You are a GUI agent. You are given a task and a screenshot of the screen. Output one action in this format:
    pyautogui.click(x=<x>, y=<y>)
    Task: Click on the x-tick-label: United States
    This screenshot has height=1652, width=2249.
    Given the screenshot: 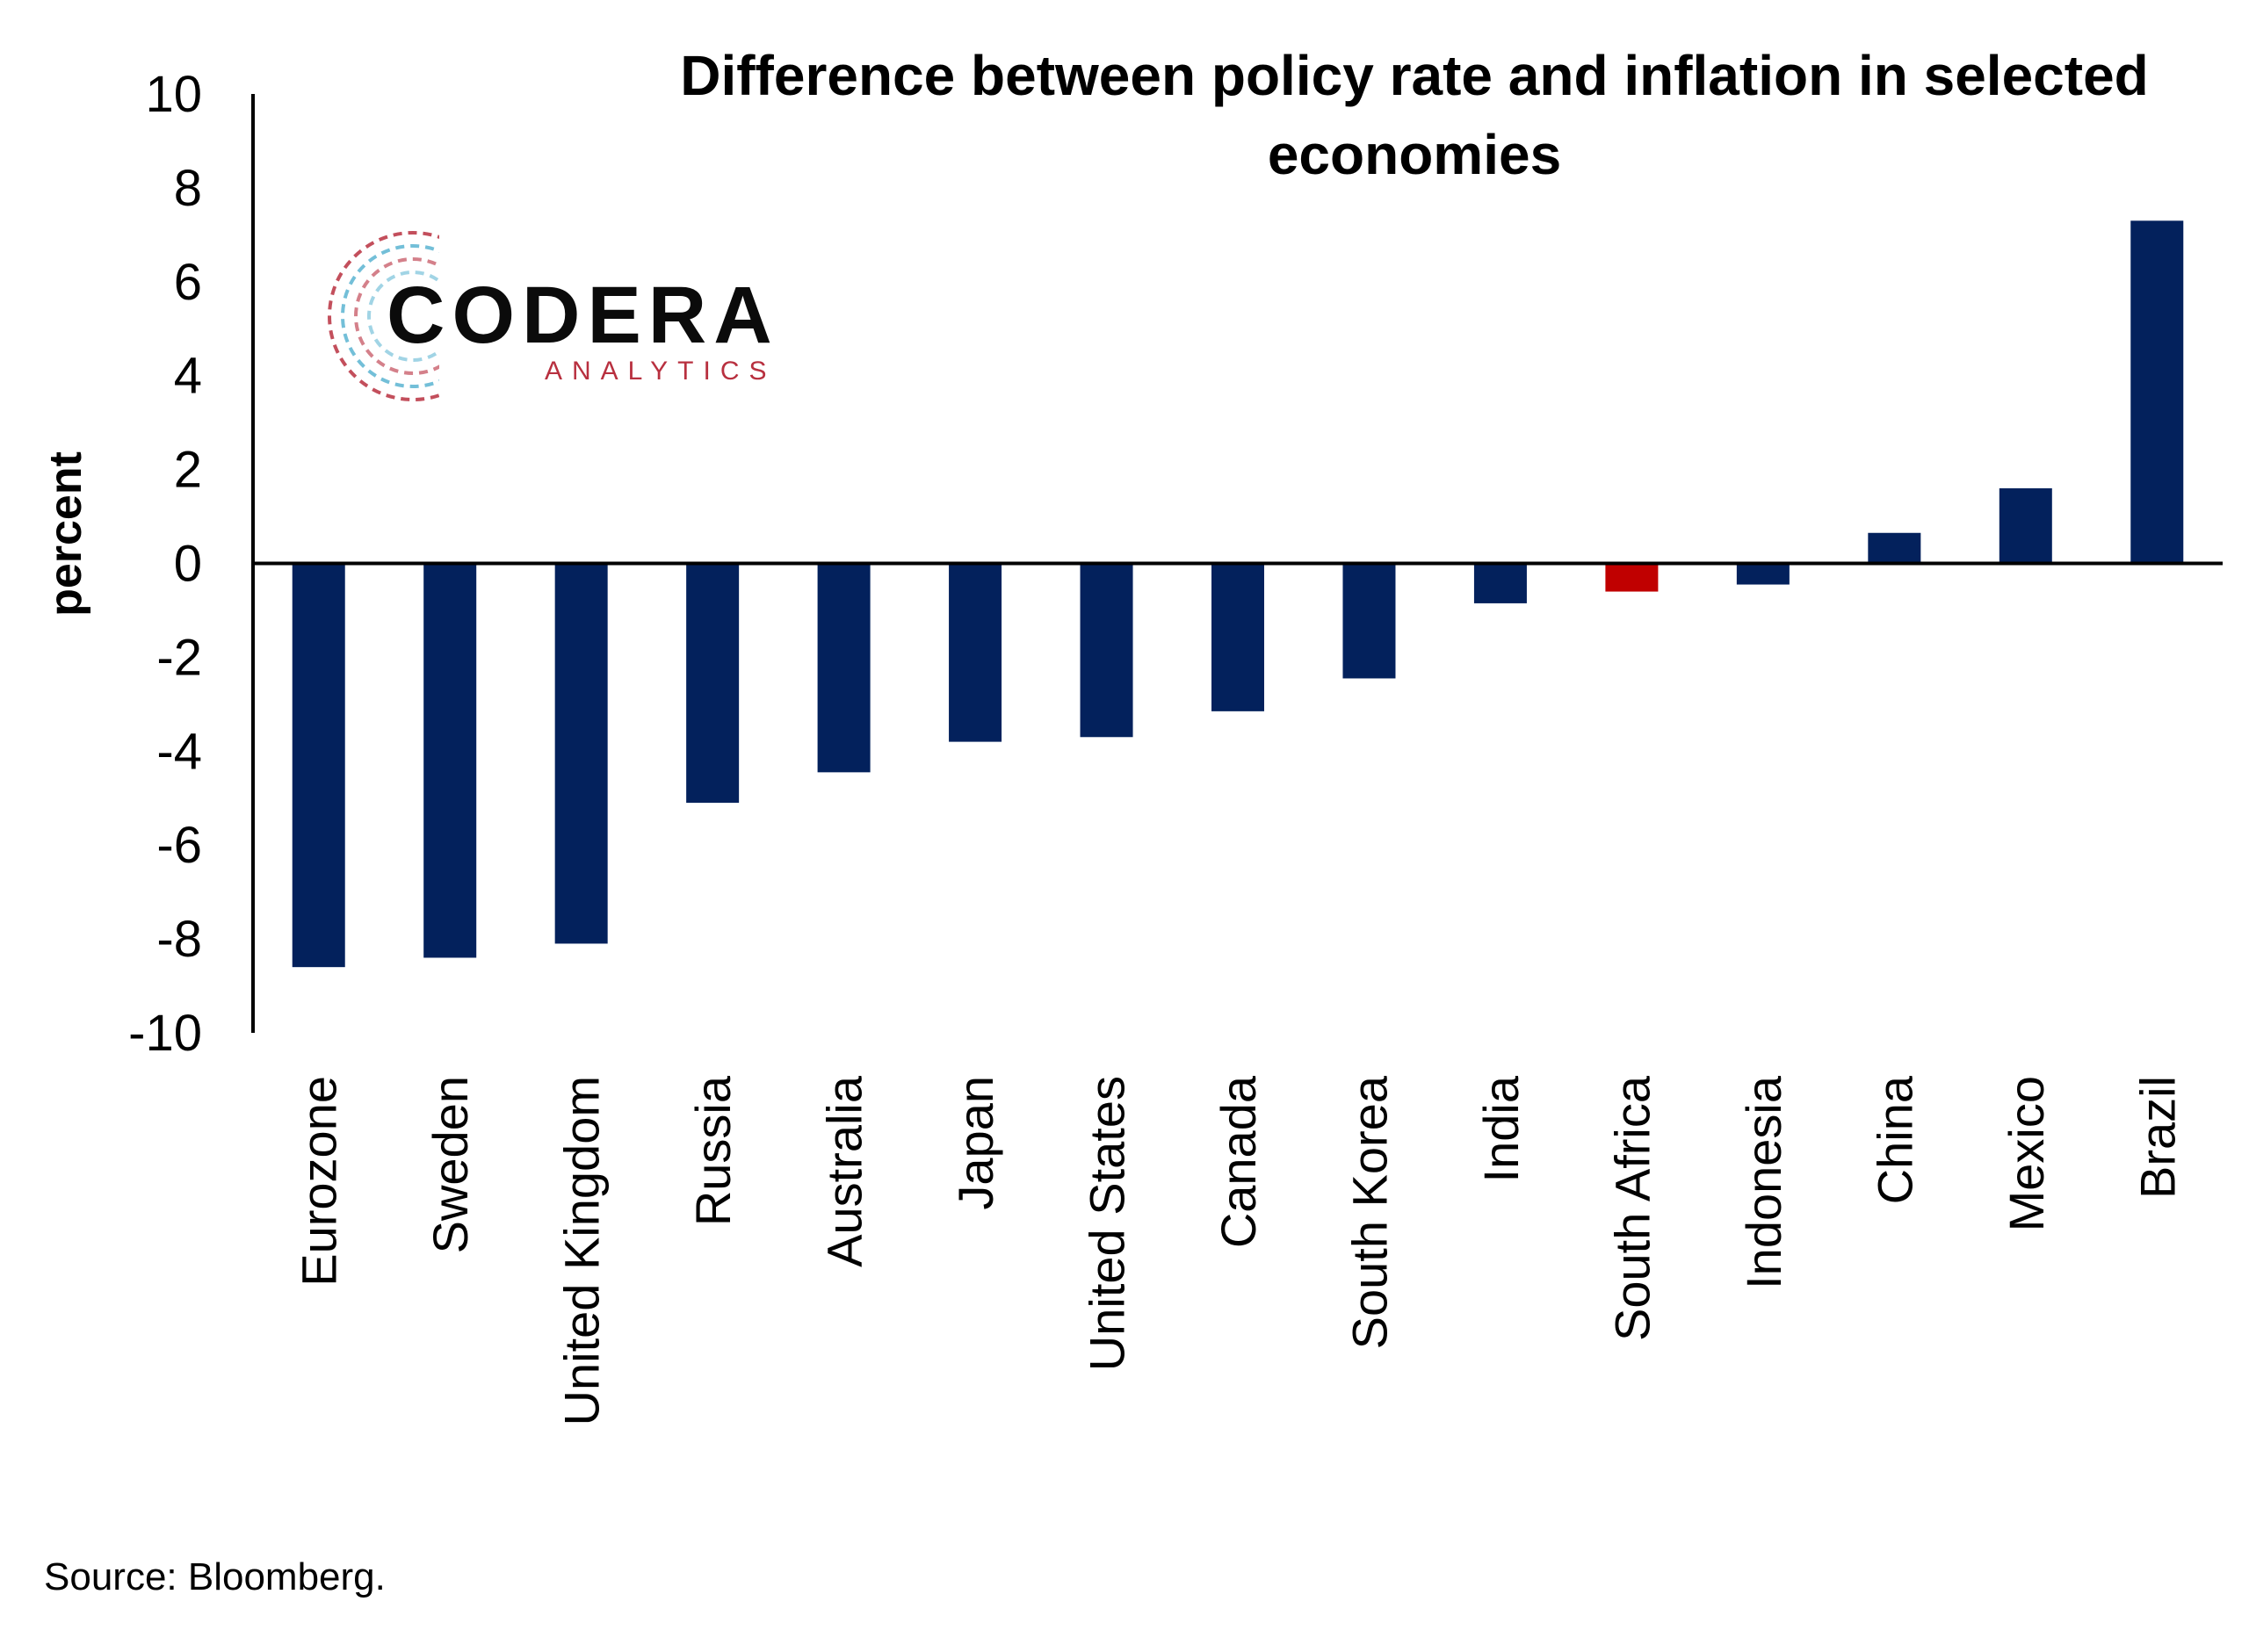 What is the action you would take?
    pyautogui.click(x=1107, y=1223)
    